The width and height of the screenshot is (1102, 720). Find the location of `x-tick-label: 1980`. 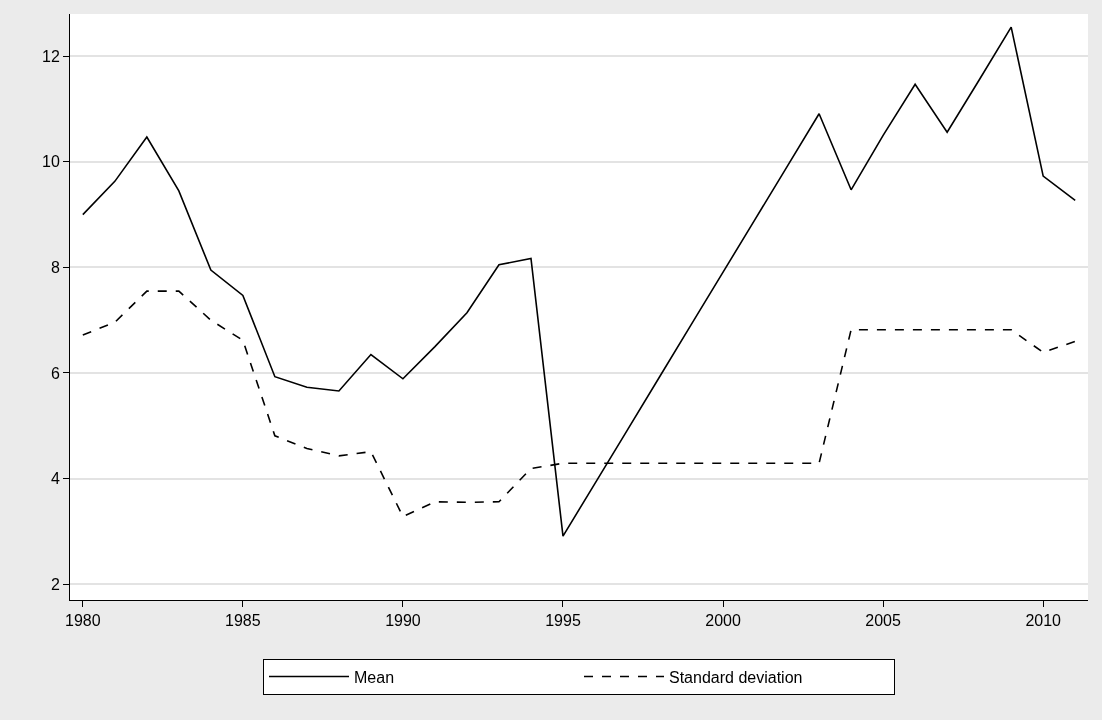

x-tick-label: 1980 is located at coordinates (83, 621).